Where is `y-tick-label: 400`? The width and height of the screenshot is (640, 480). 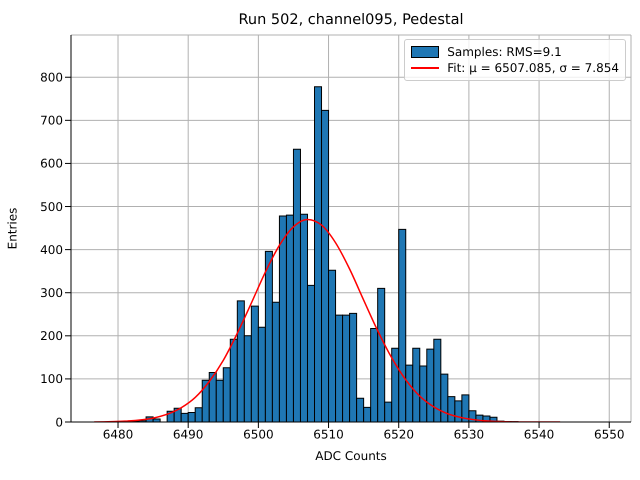
y-tick-label: 400 is located at coordinates (51, 249).